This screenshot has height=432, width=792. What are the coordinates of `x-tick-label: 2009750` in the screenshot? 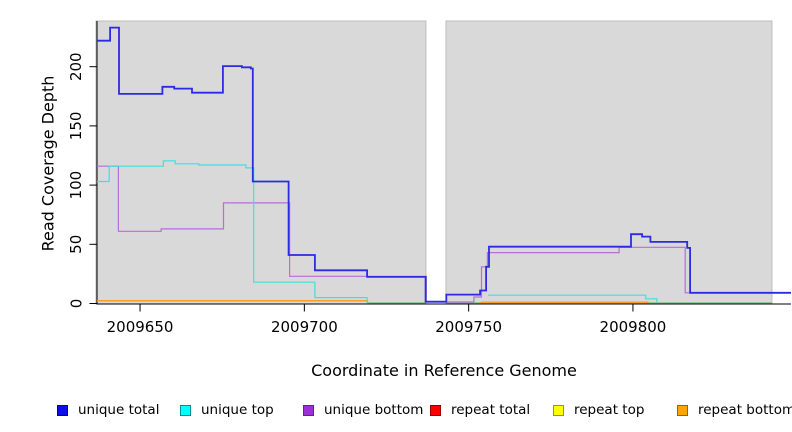 It's located at (468, 327).